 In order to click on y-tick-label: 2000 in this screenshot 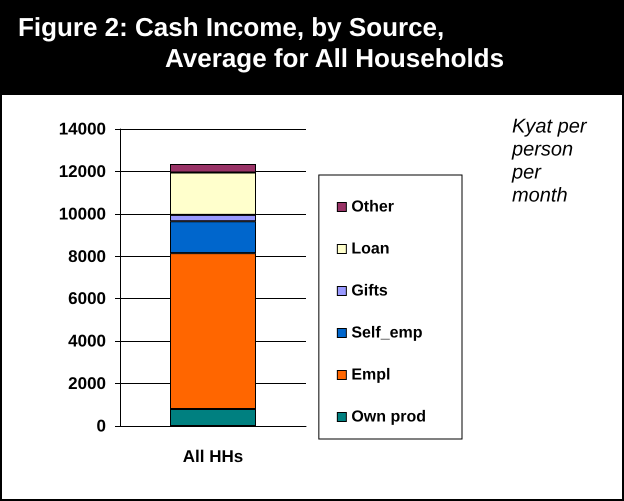, I will do `click(87, 384)`.